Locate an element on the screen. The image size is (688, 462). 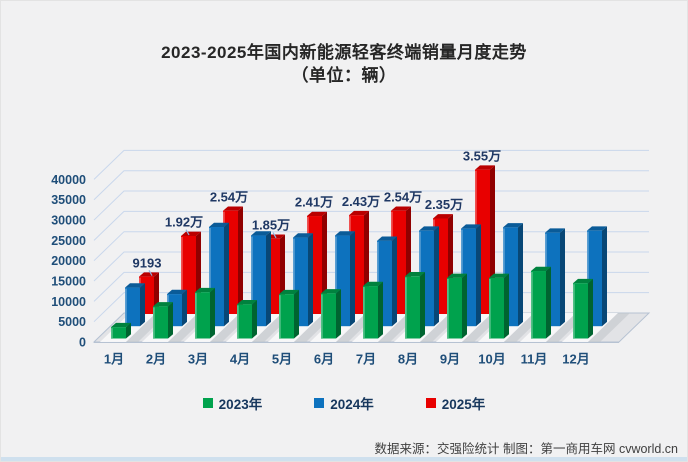
source-note: 数据来源：交强险统计 制图：第一商用车网 cvworld.cn is located at coordinates (526, 449).